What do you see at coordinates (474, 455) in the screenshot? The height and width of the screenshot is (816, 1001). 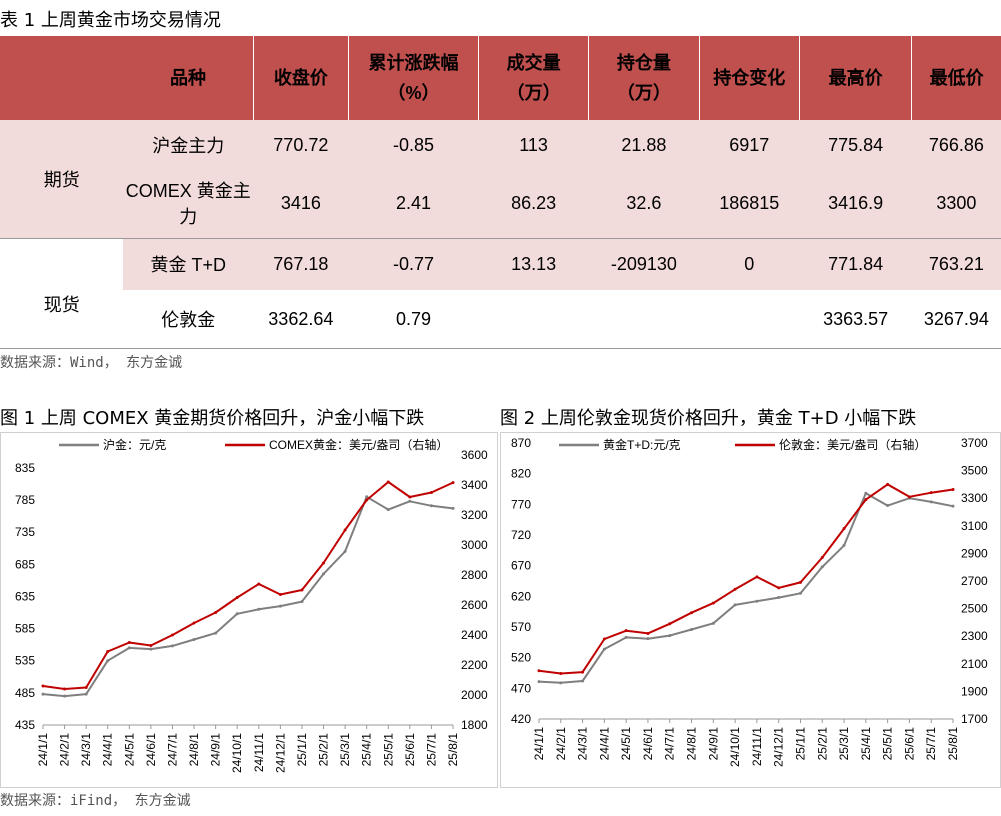 I see `right-tick-label: 3600` at bounding box center [474, 455].